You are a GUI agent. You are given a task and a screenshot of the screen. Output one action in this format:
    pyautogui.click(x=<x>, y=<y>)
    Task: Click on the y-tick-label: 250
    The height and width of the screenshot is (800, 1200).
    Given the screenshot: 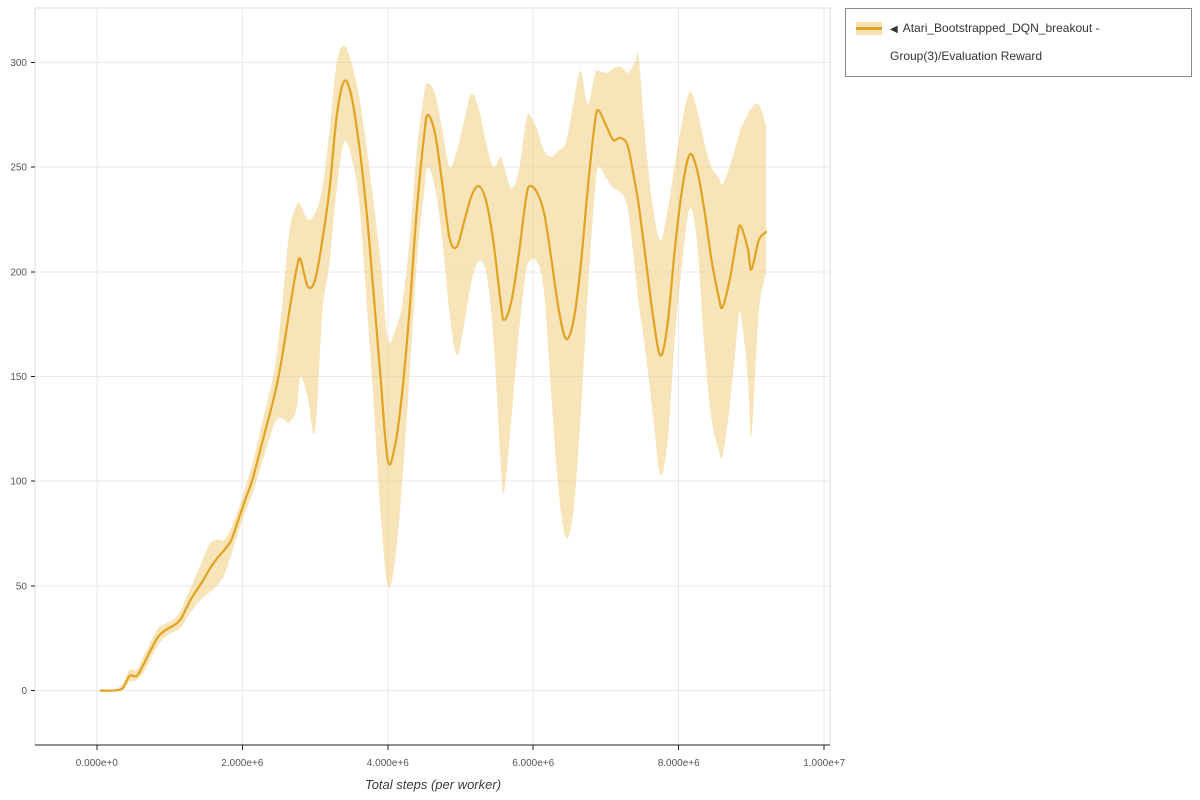 What is the action you would take?
    pyautogui.click(x=18, y=168)
    